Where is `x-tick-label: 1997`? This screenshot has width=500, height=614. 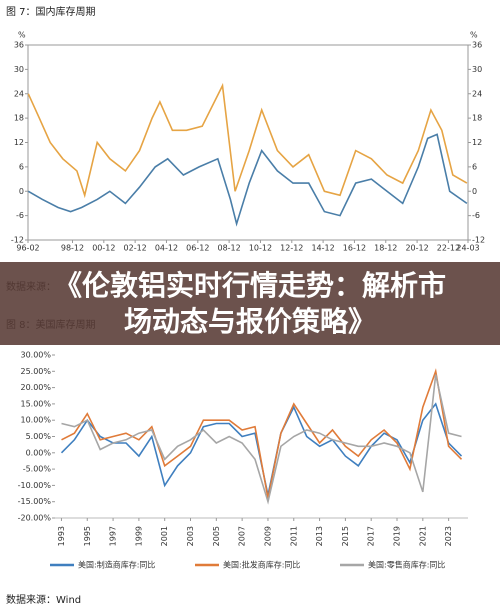
x-tick-label: 1997 is located at coordinates (113, 536).